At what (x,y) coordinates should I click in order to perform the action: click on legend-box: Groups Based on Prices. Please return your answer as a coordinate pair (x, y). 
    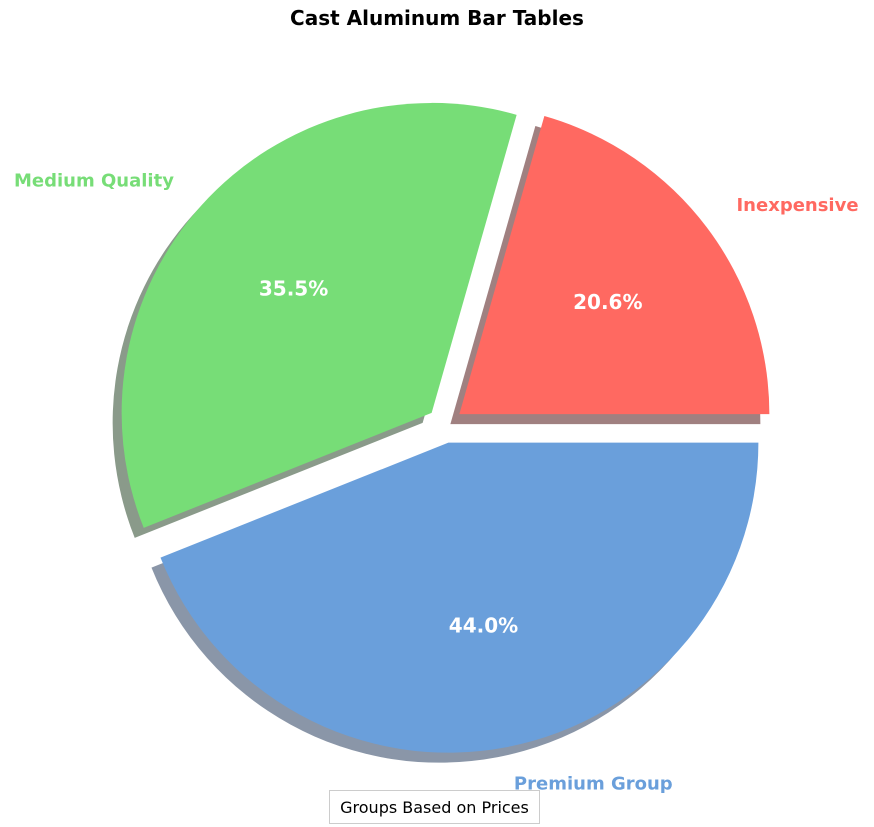
    Looking at the image, I should click on (434, 807).